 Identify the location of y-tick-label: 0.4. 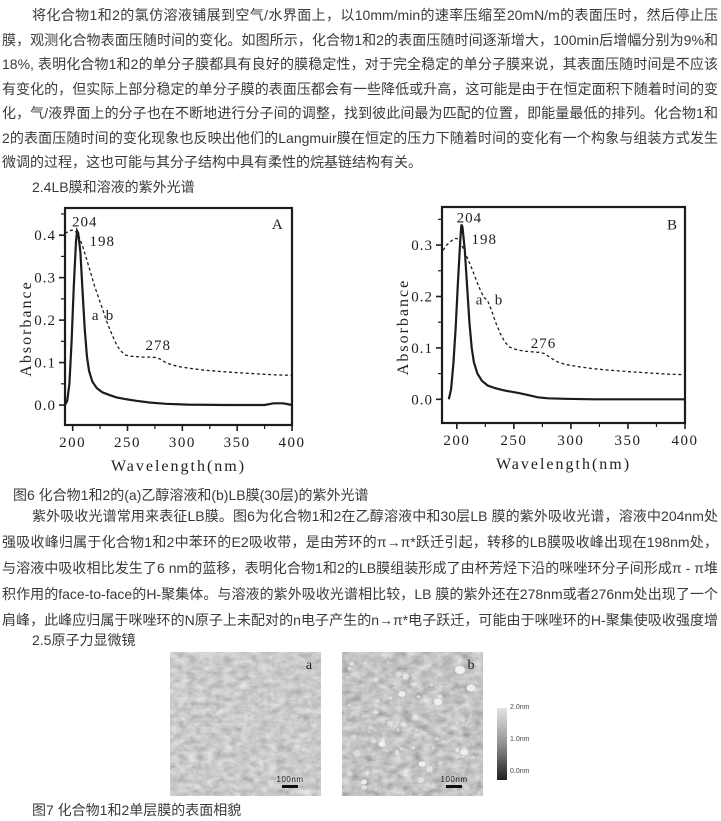
(45, 236).